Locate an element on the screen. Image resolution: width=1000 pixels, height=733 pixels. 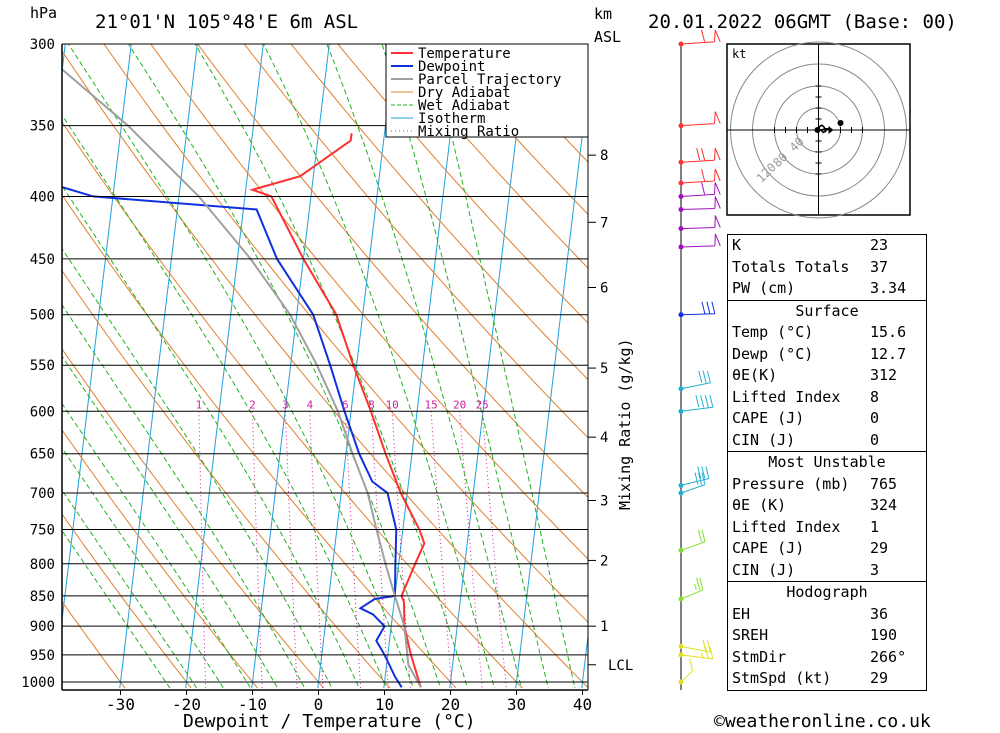
km-tick-label: 8 is located at coordinates (604, 156).